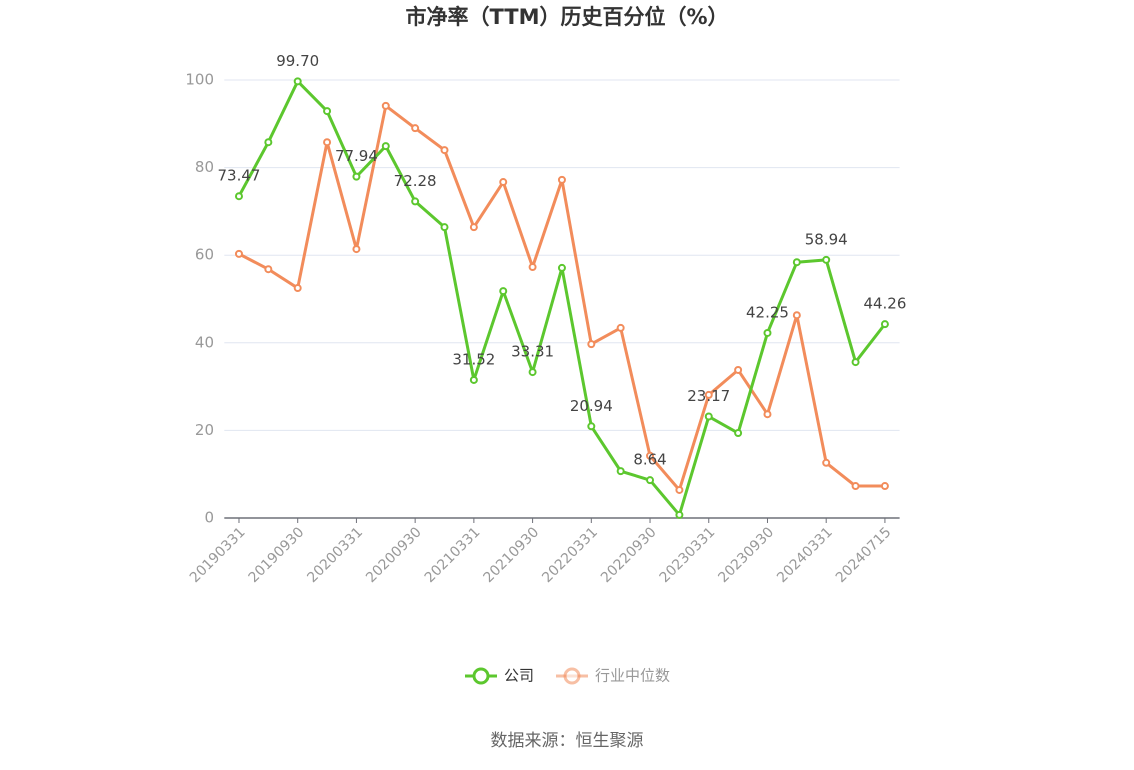 This screenshot has width=1134, height=770. I want to click on data-label: 33.31, so click(532, 352).